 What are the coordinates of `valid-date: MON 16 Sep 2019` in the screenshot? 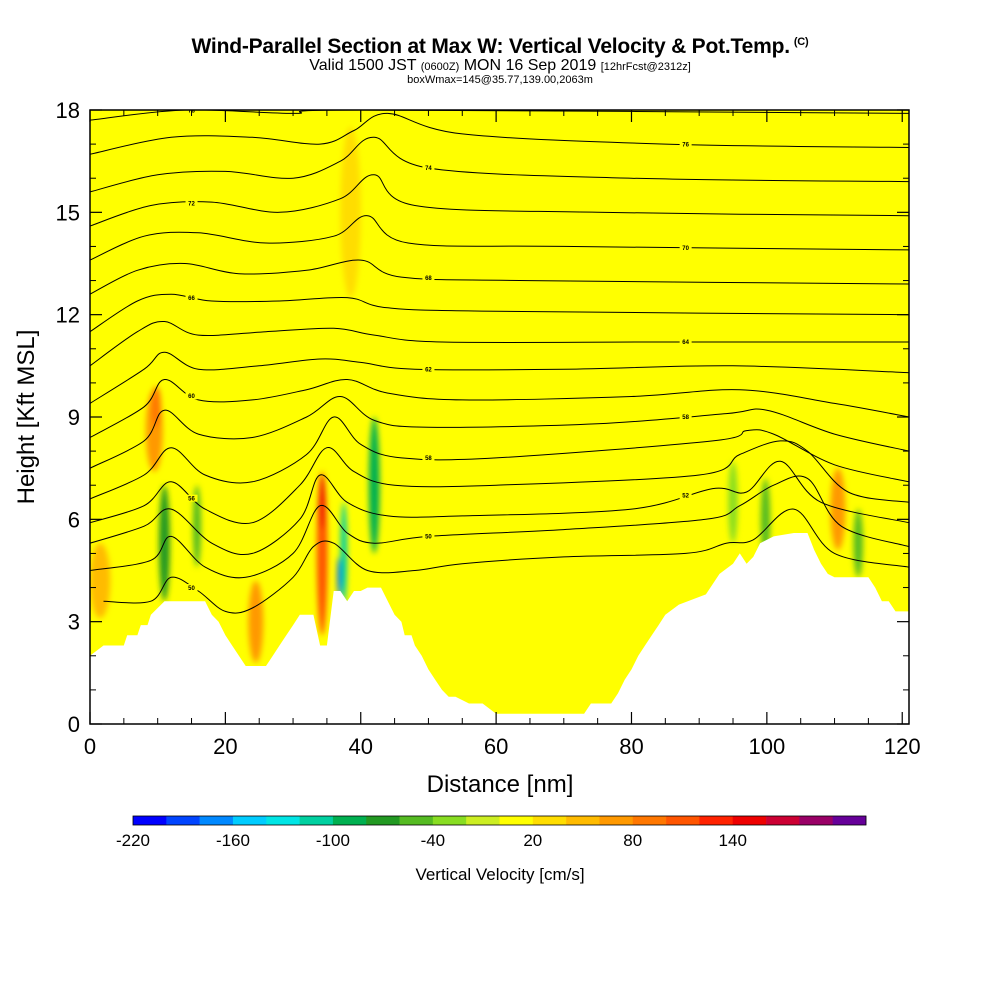 It's located at (530, 65).